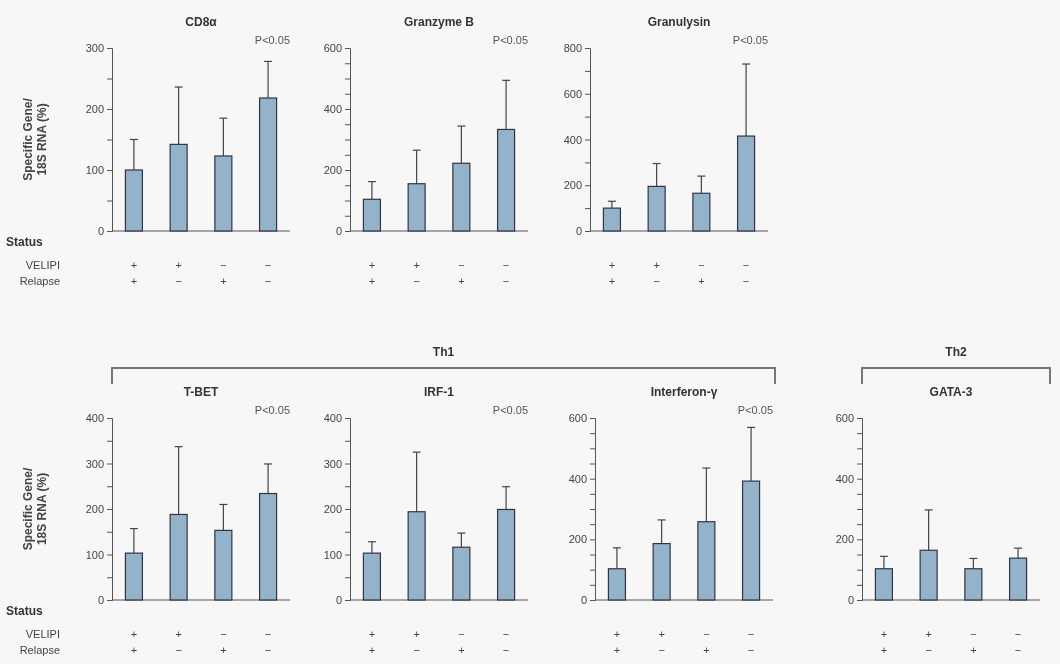 The image size is (1060, 664). Describe the element at coordinates (956, 352) in the screenshot. I see `chart-subtitle: Th2` at that location.